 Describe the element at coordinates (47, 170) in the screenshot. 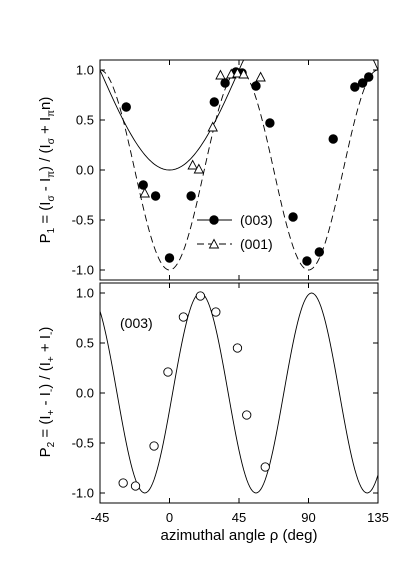

I see `top-y-axis-label: P1 = (Iσ - Iπ) / (Iσ + Iπn)` at that location.